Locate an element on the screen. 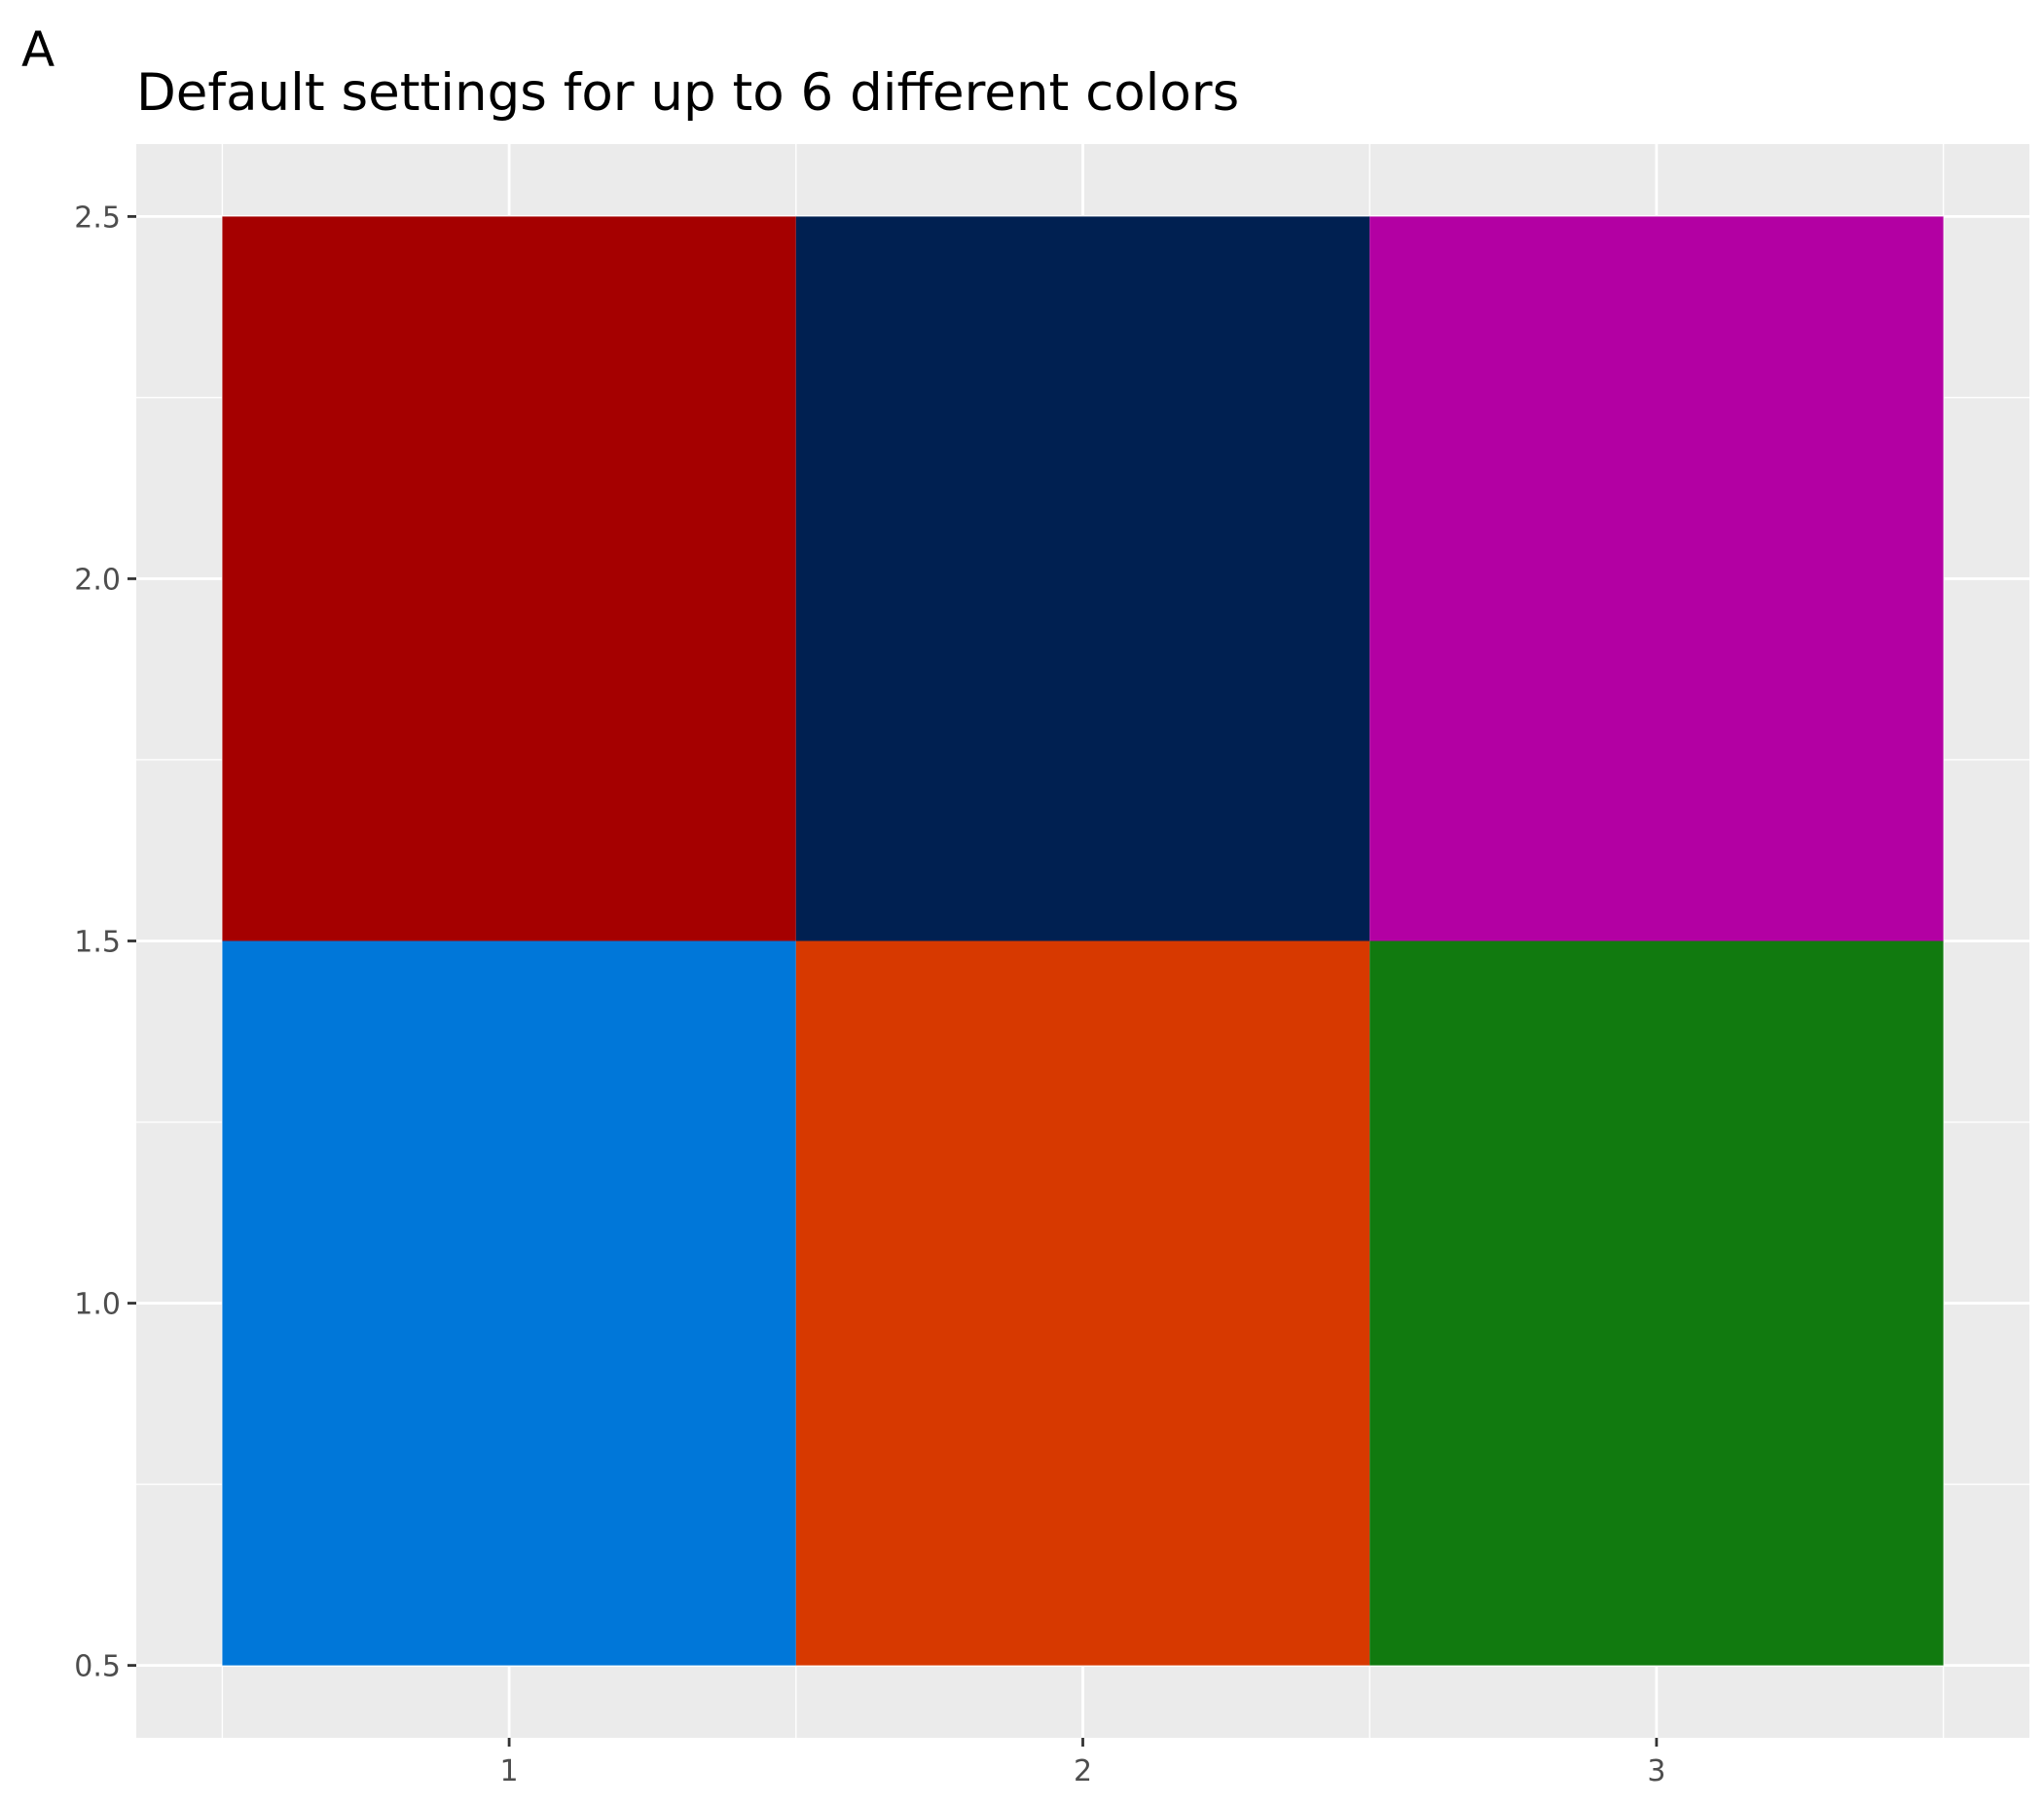 The height and width of the screenshot is (1805, 2044). x-tick-label: 1 is located at coordinates (510, 1771).